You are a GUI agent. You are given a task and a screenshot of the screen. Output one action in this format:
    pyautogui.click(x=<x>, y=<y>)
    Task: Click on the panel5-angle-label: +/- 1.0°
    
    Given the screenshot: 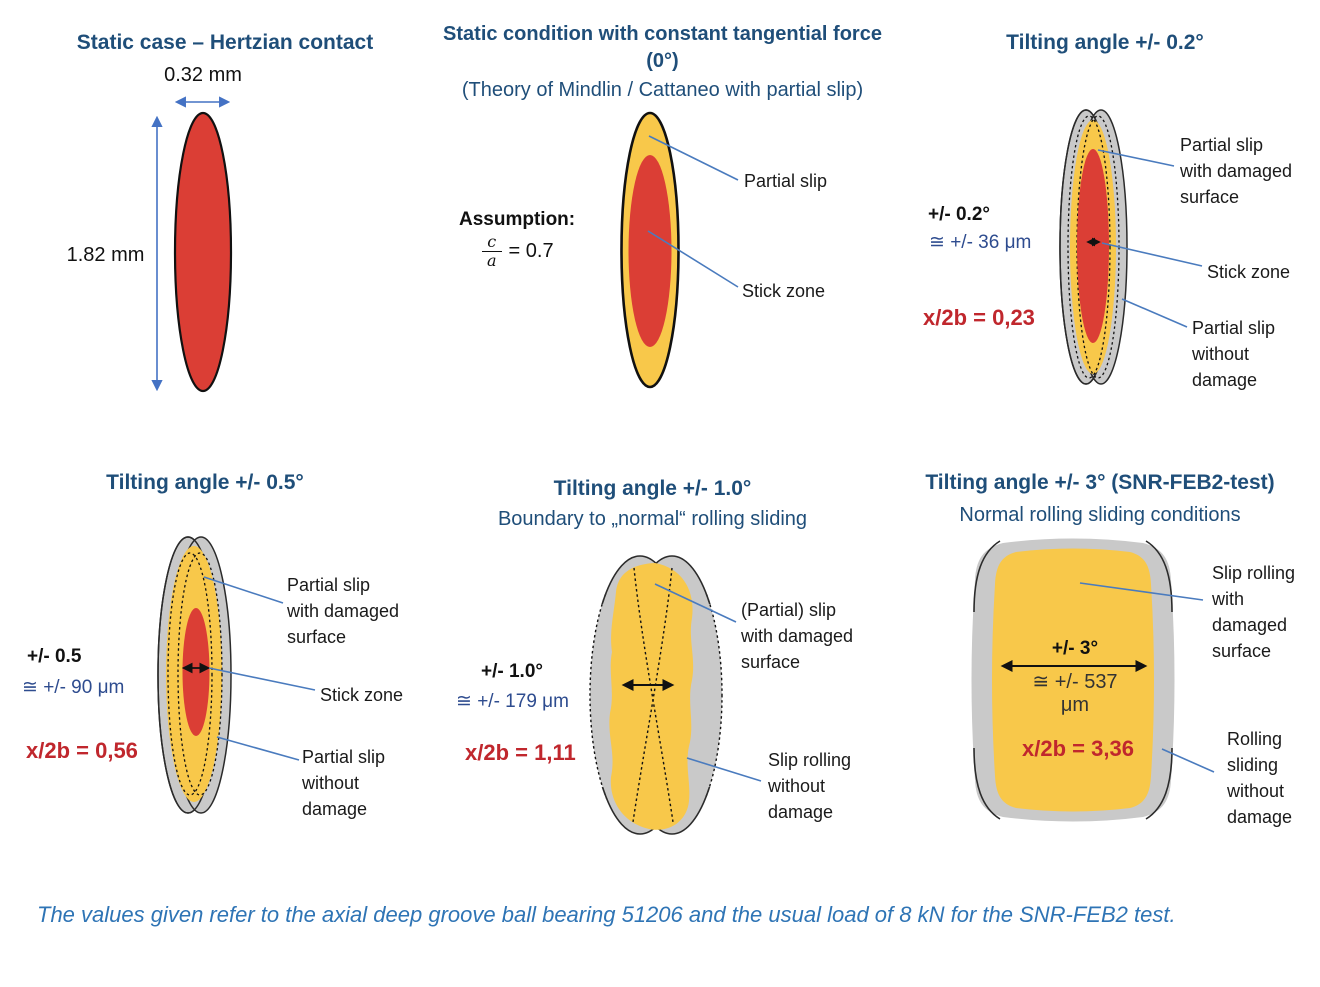 What is the action you would take?
    pyautogui.click(x=512, y=671)
    